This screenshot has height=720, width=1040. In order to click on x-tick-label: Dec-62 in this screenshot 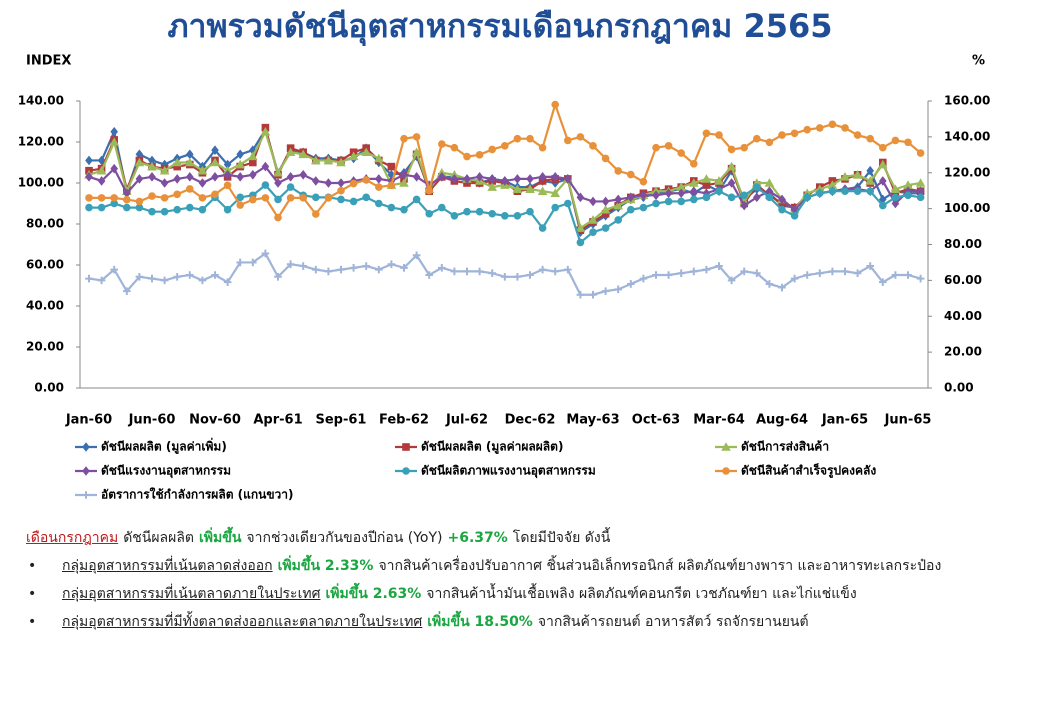, I will do `click(530, 420)`.